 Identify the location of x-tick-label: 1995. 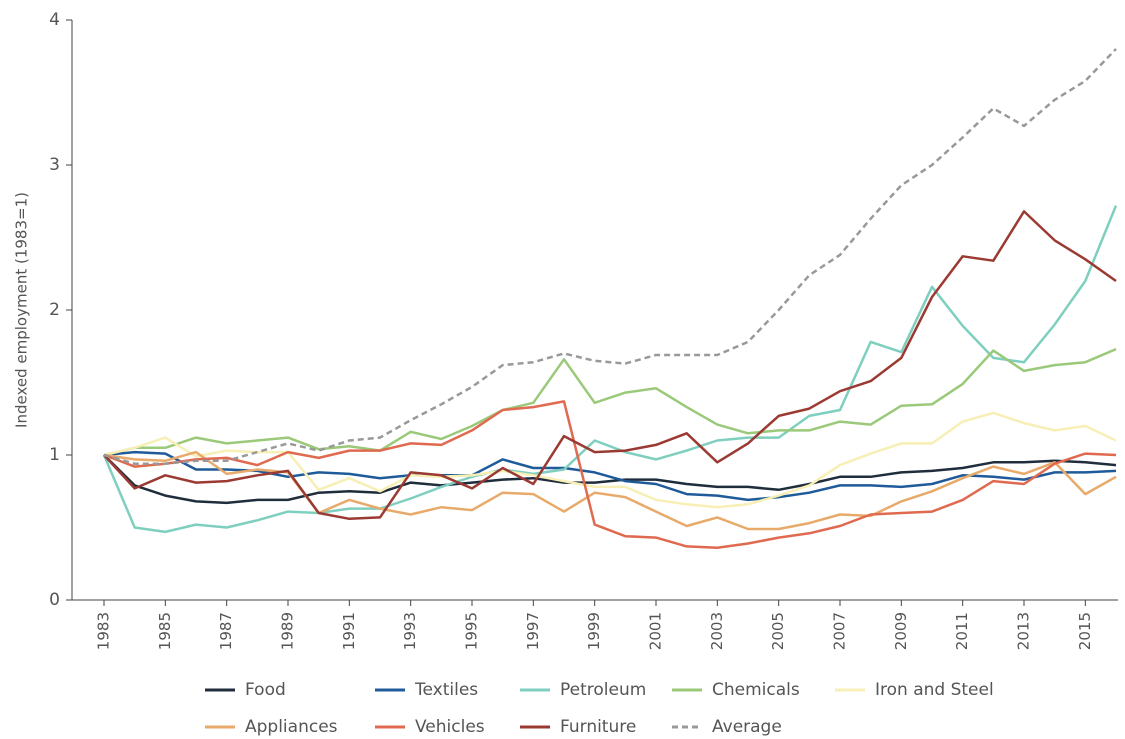
(472, 631).